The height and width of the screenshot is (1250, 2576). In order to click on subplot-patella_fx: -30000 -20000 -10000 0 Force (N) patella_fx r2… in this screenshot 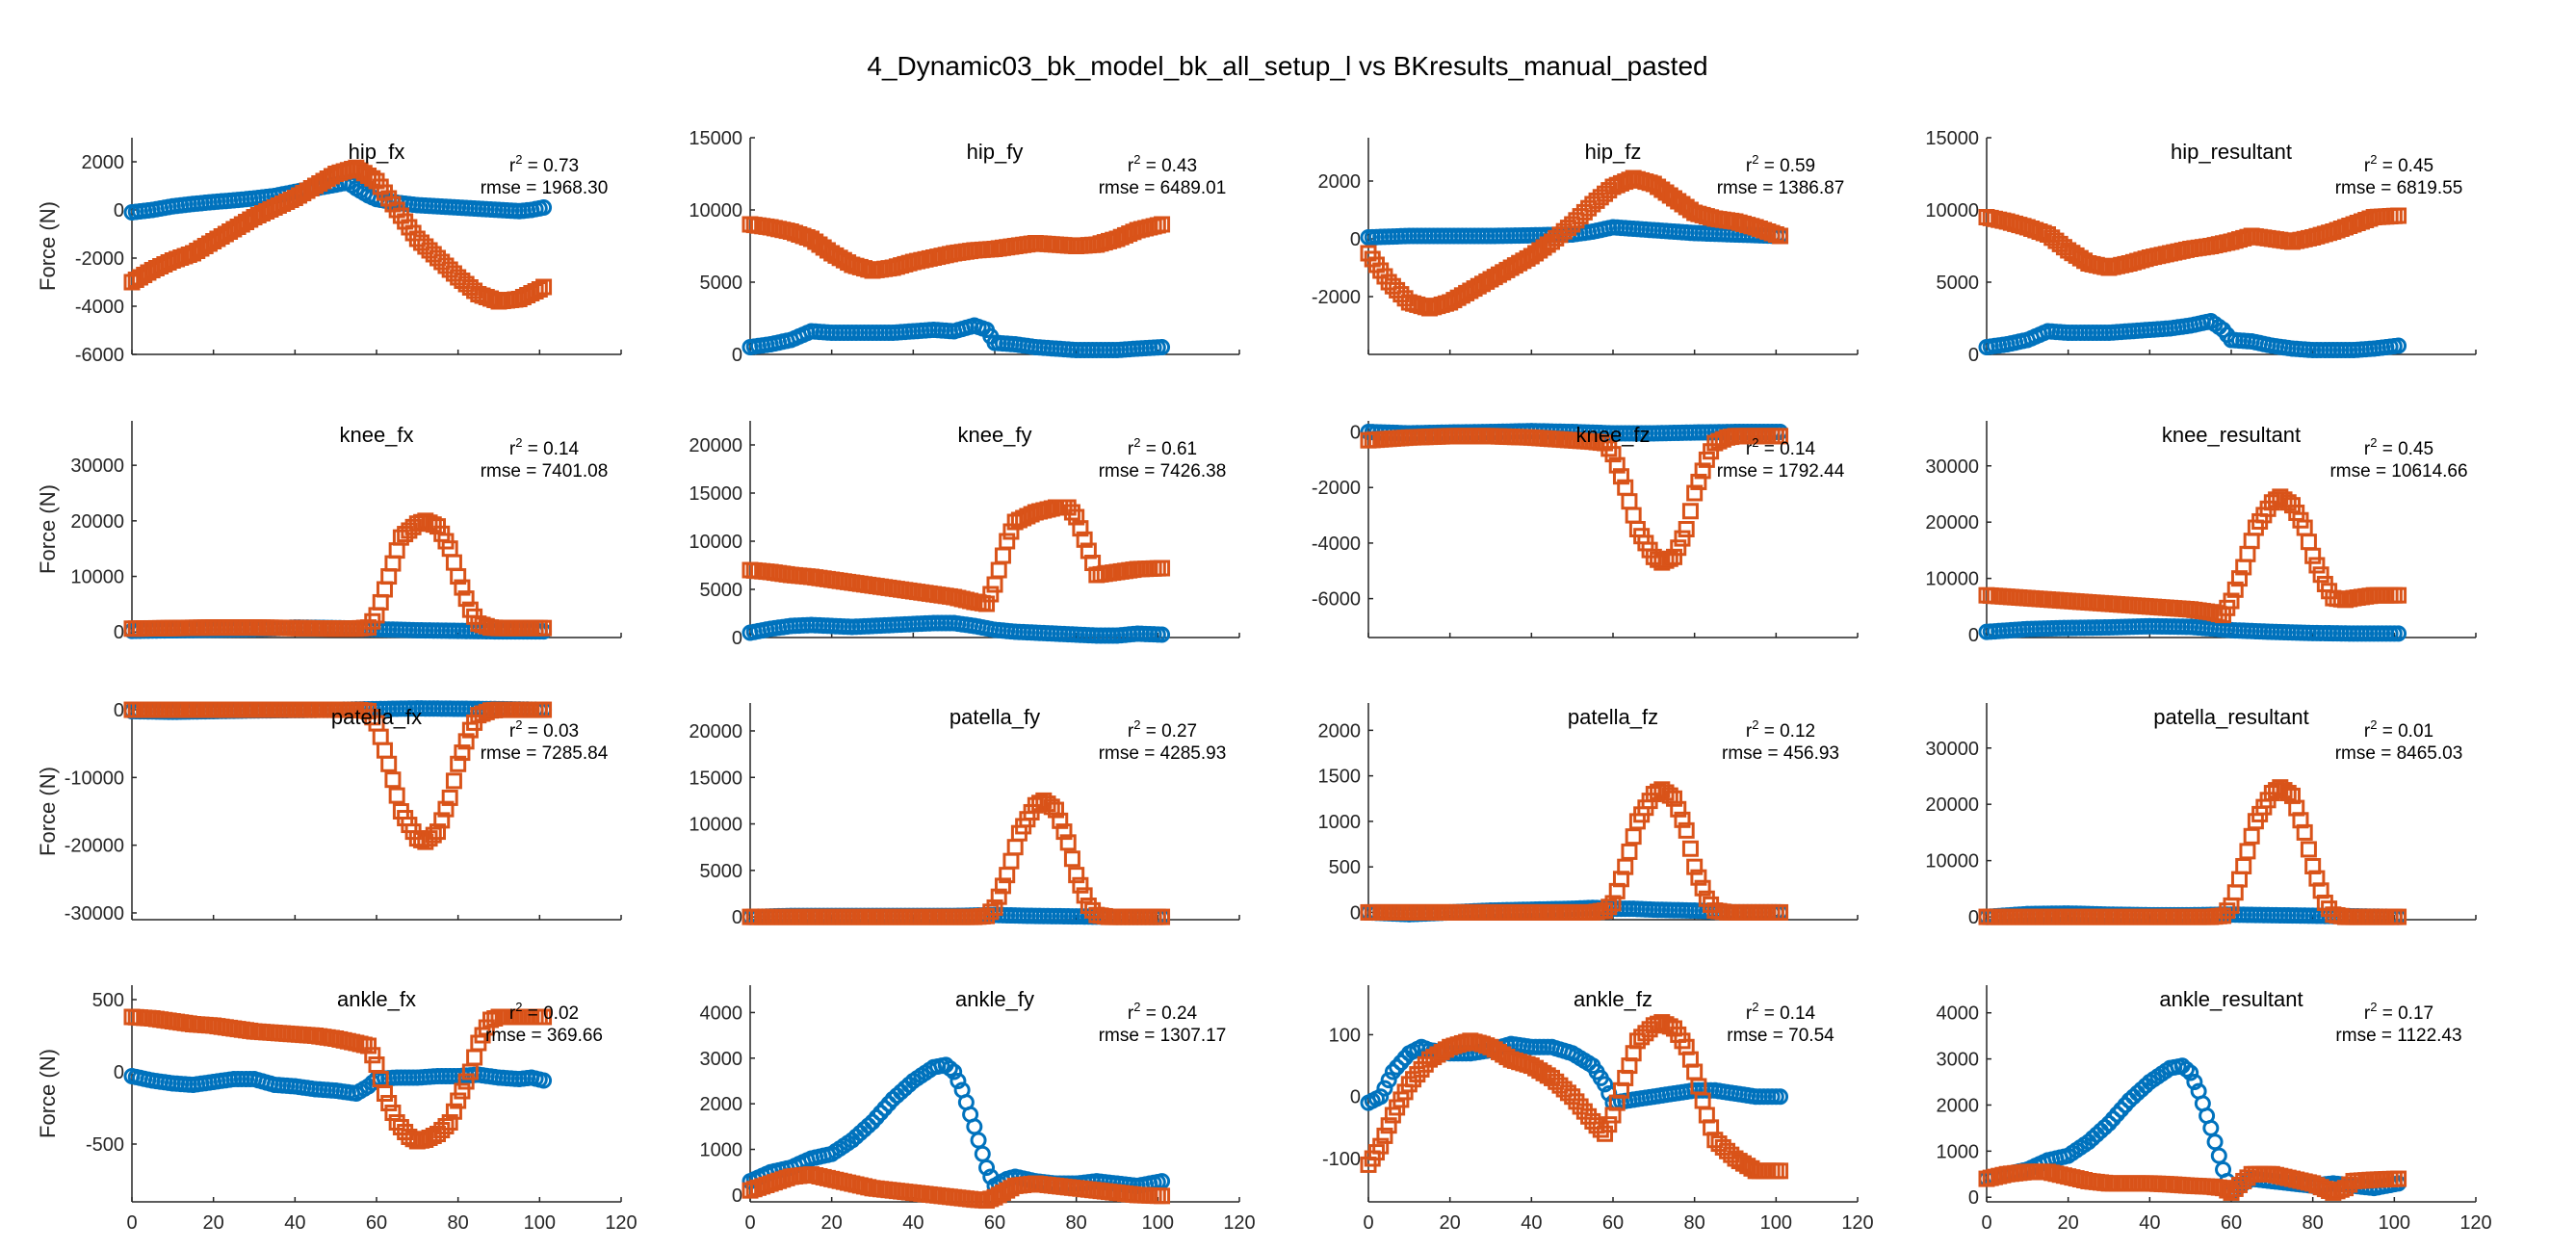, I will do `click(329, 812)`.